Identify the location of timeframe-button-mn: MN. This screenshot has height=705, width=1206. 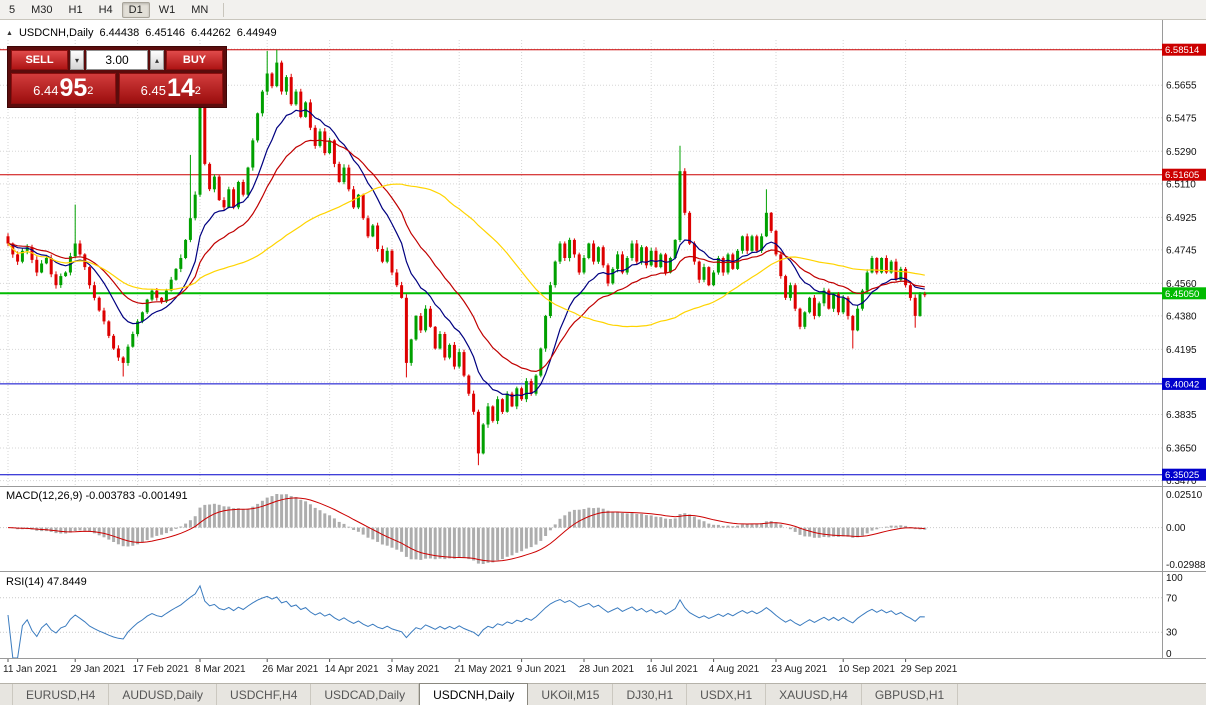
(200, 9).